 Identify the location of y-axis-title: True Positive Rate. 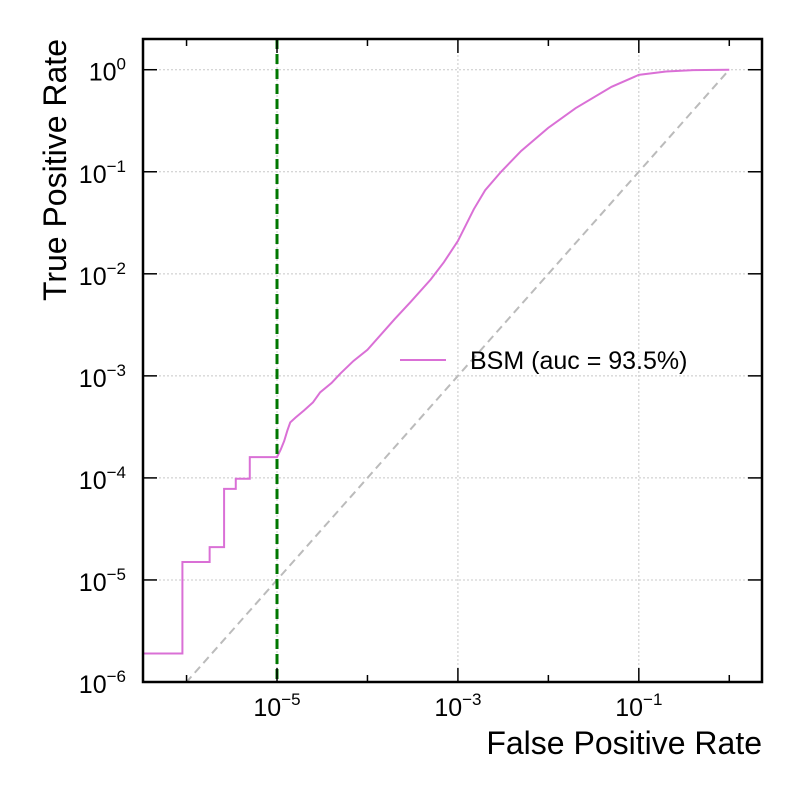
(55, 170).